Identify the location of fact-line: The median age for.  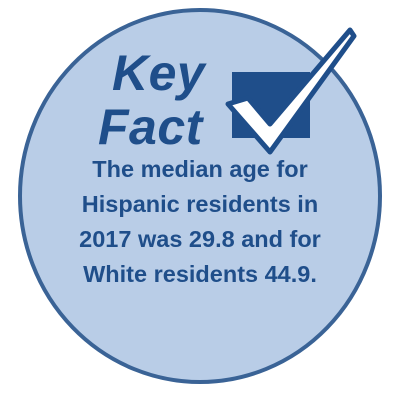
(200, 169).